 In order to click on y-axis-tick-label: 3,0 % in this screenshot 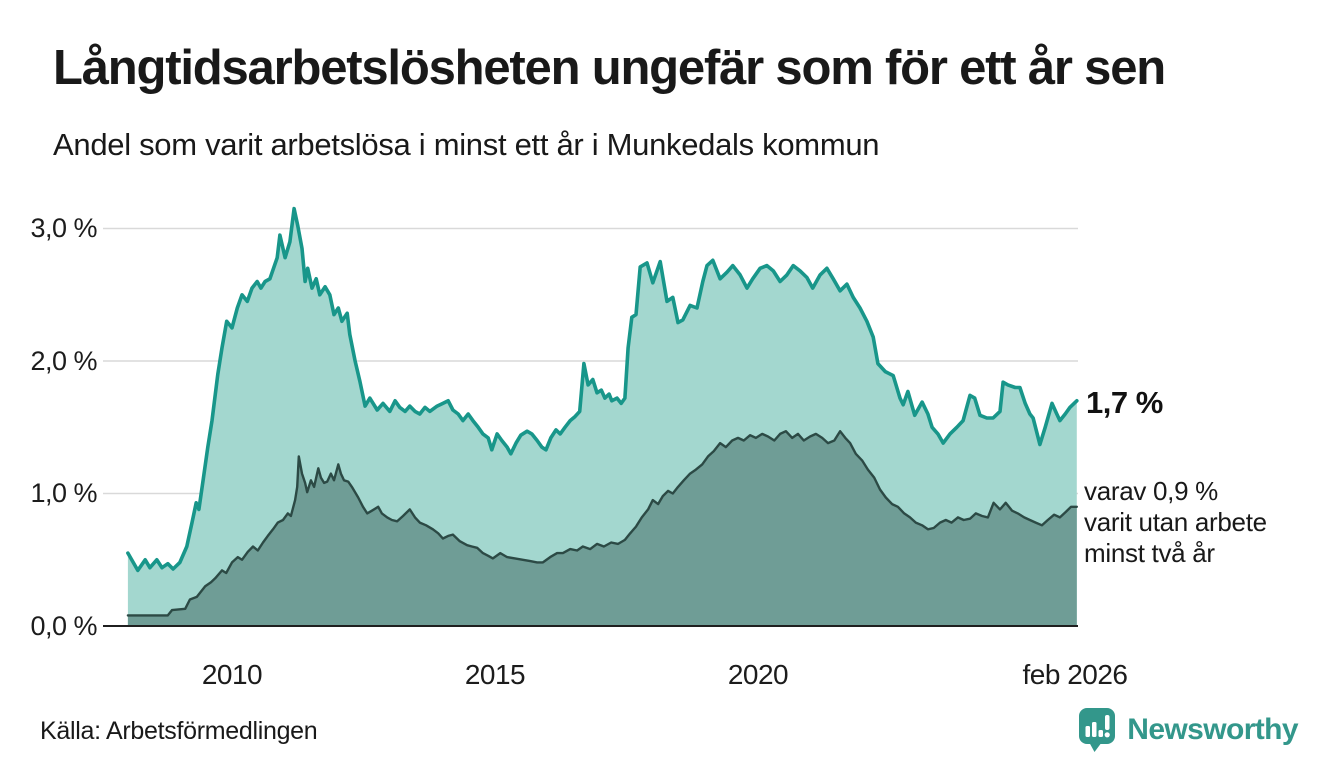, I will do `click(63, 228)`.